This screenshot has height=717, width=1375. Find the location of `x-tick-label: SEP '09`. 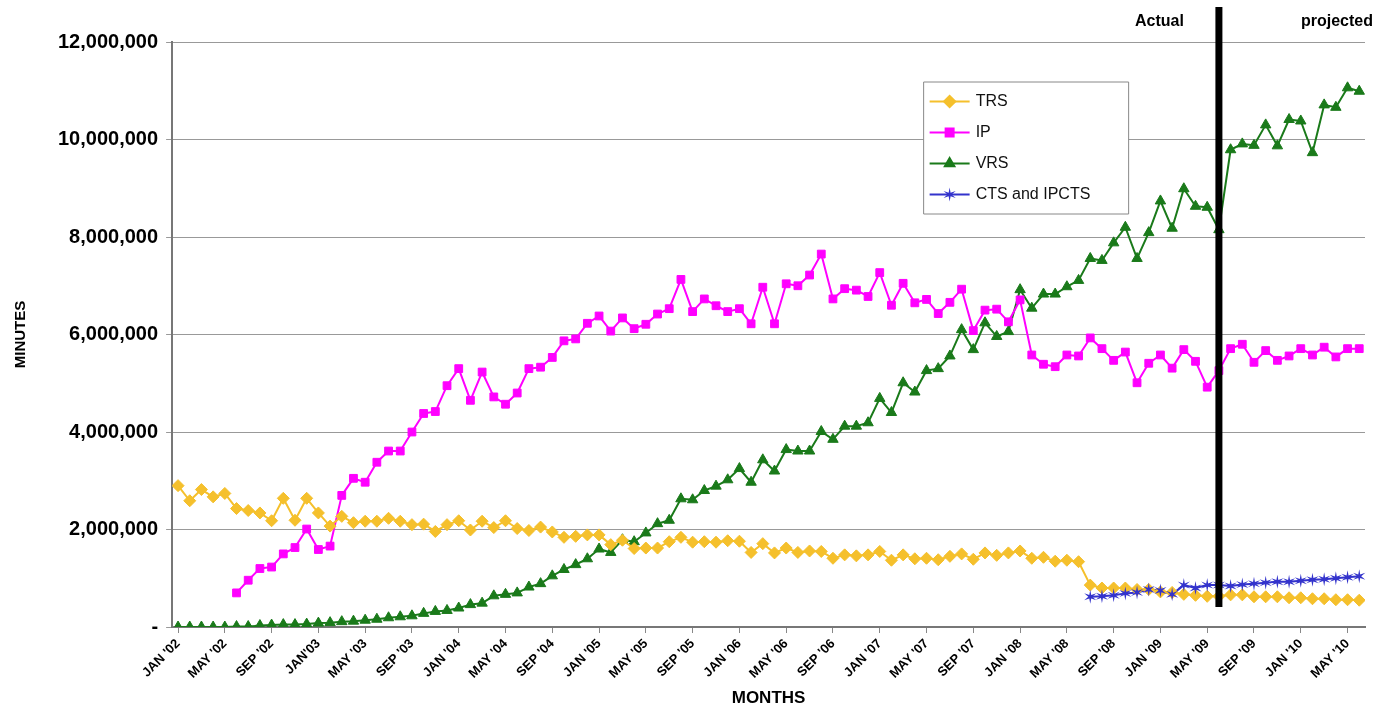

x-tick-label: SEP '09 is located at coordinates (1236, 657).